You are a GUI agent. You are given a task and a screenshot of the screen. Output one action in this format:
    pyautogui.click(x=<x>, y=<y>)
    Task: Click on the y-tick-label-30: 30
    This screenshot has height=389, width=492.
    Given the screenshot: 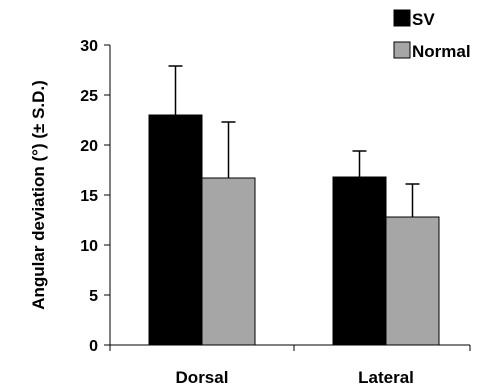 What is the action you would take?
    pyautogui.click(x=89, y=46)
    